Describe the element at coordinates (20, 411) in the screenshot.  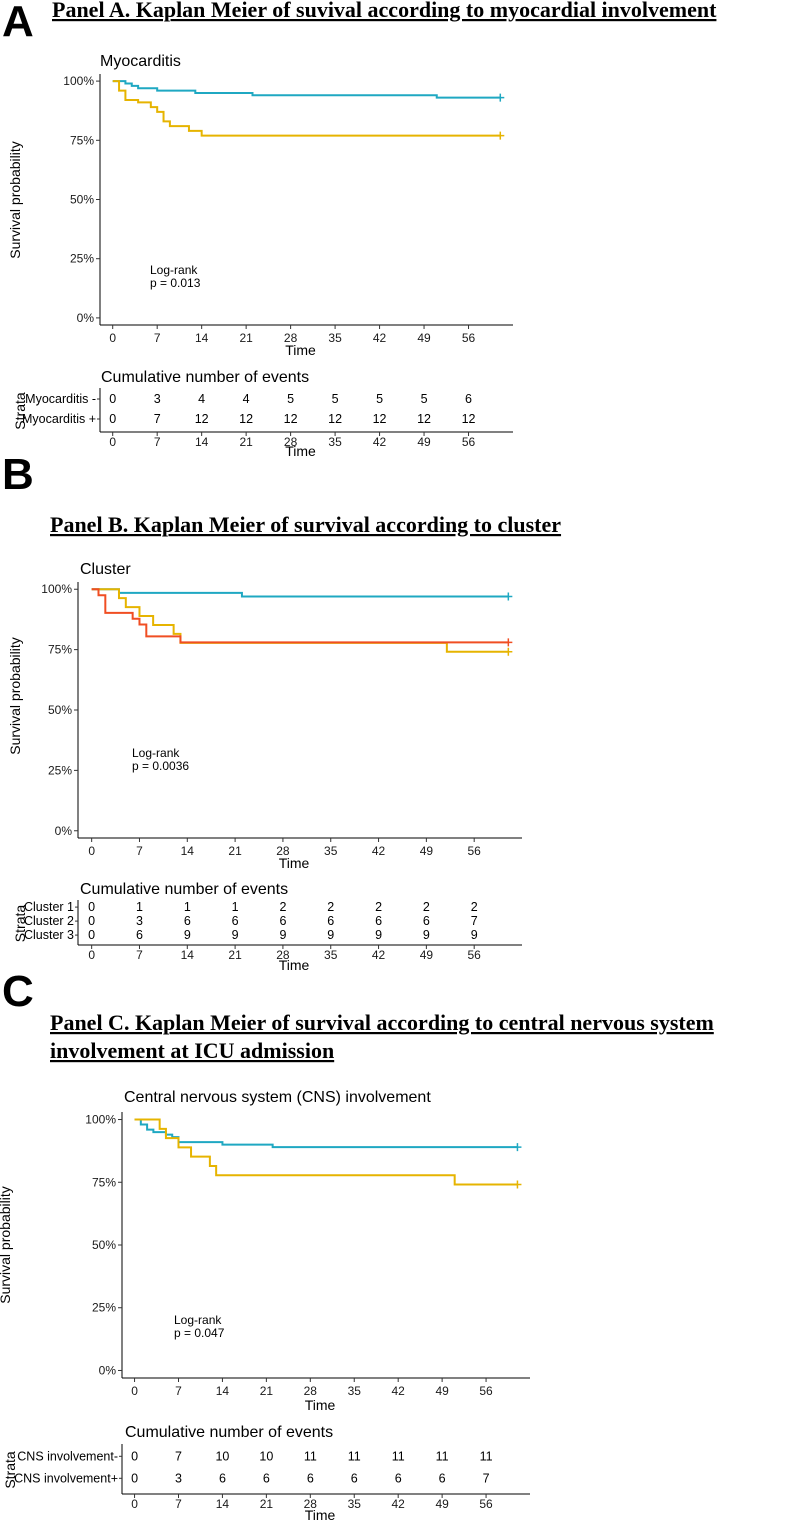
I see `strata-label: Strata` at that location.